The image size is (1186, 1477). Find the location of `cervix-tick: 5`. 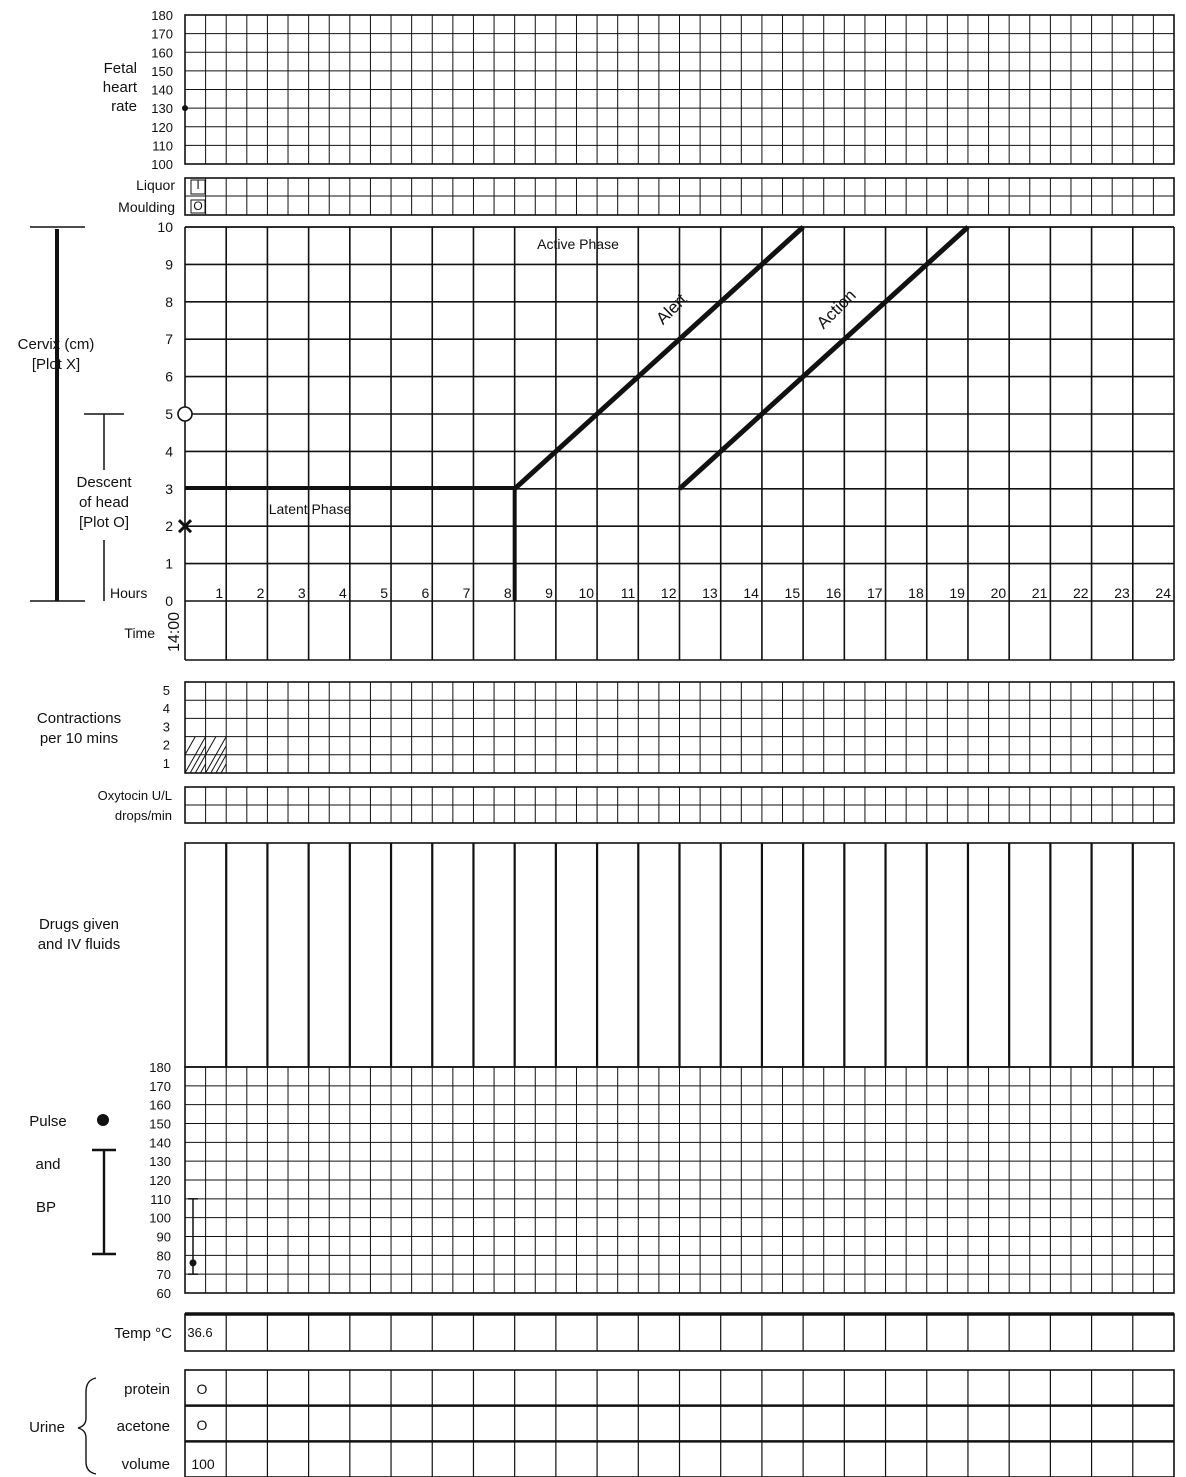

cervix-tick: 5 is located at coordinates (169, 414).